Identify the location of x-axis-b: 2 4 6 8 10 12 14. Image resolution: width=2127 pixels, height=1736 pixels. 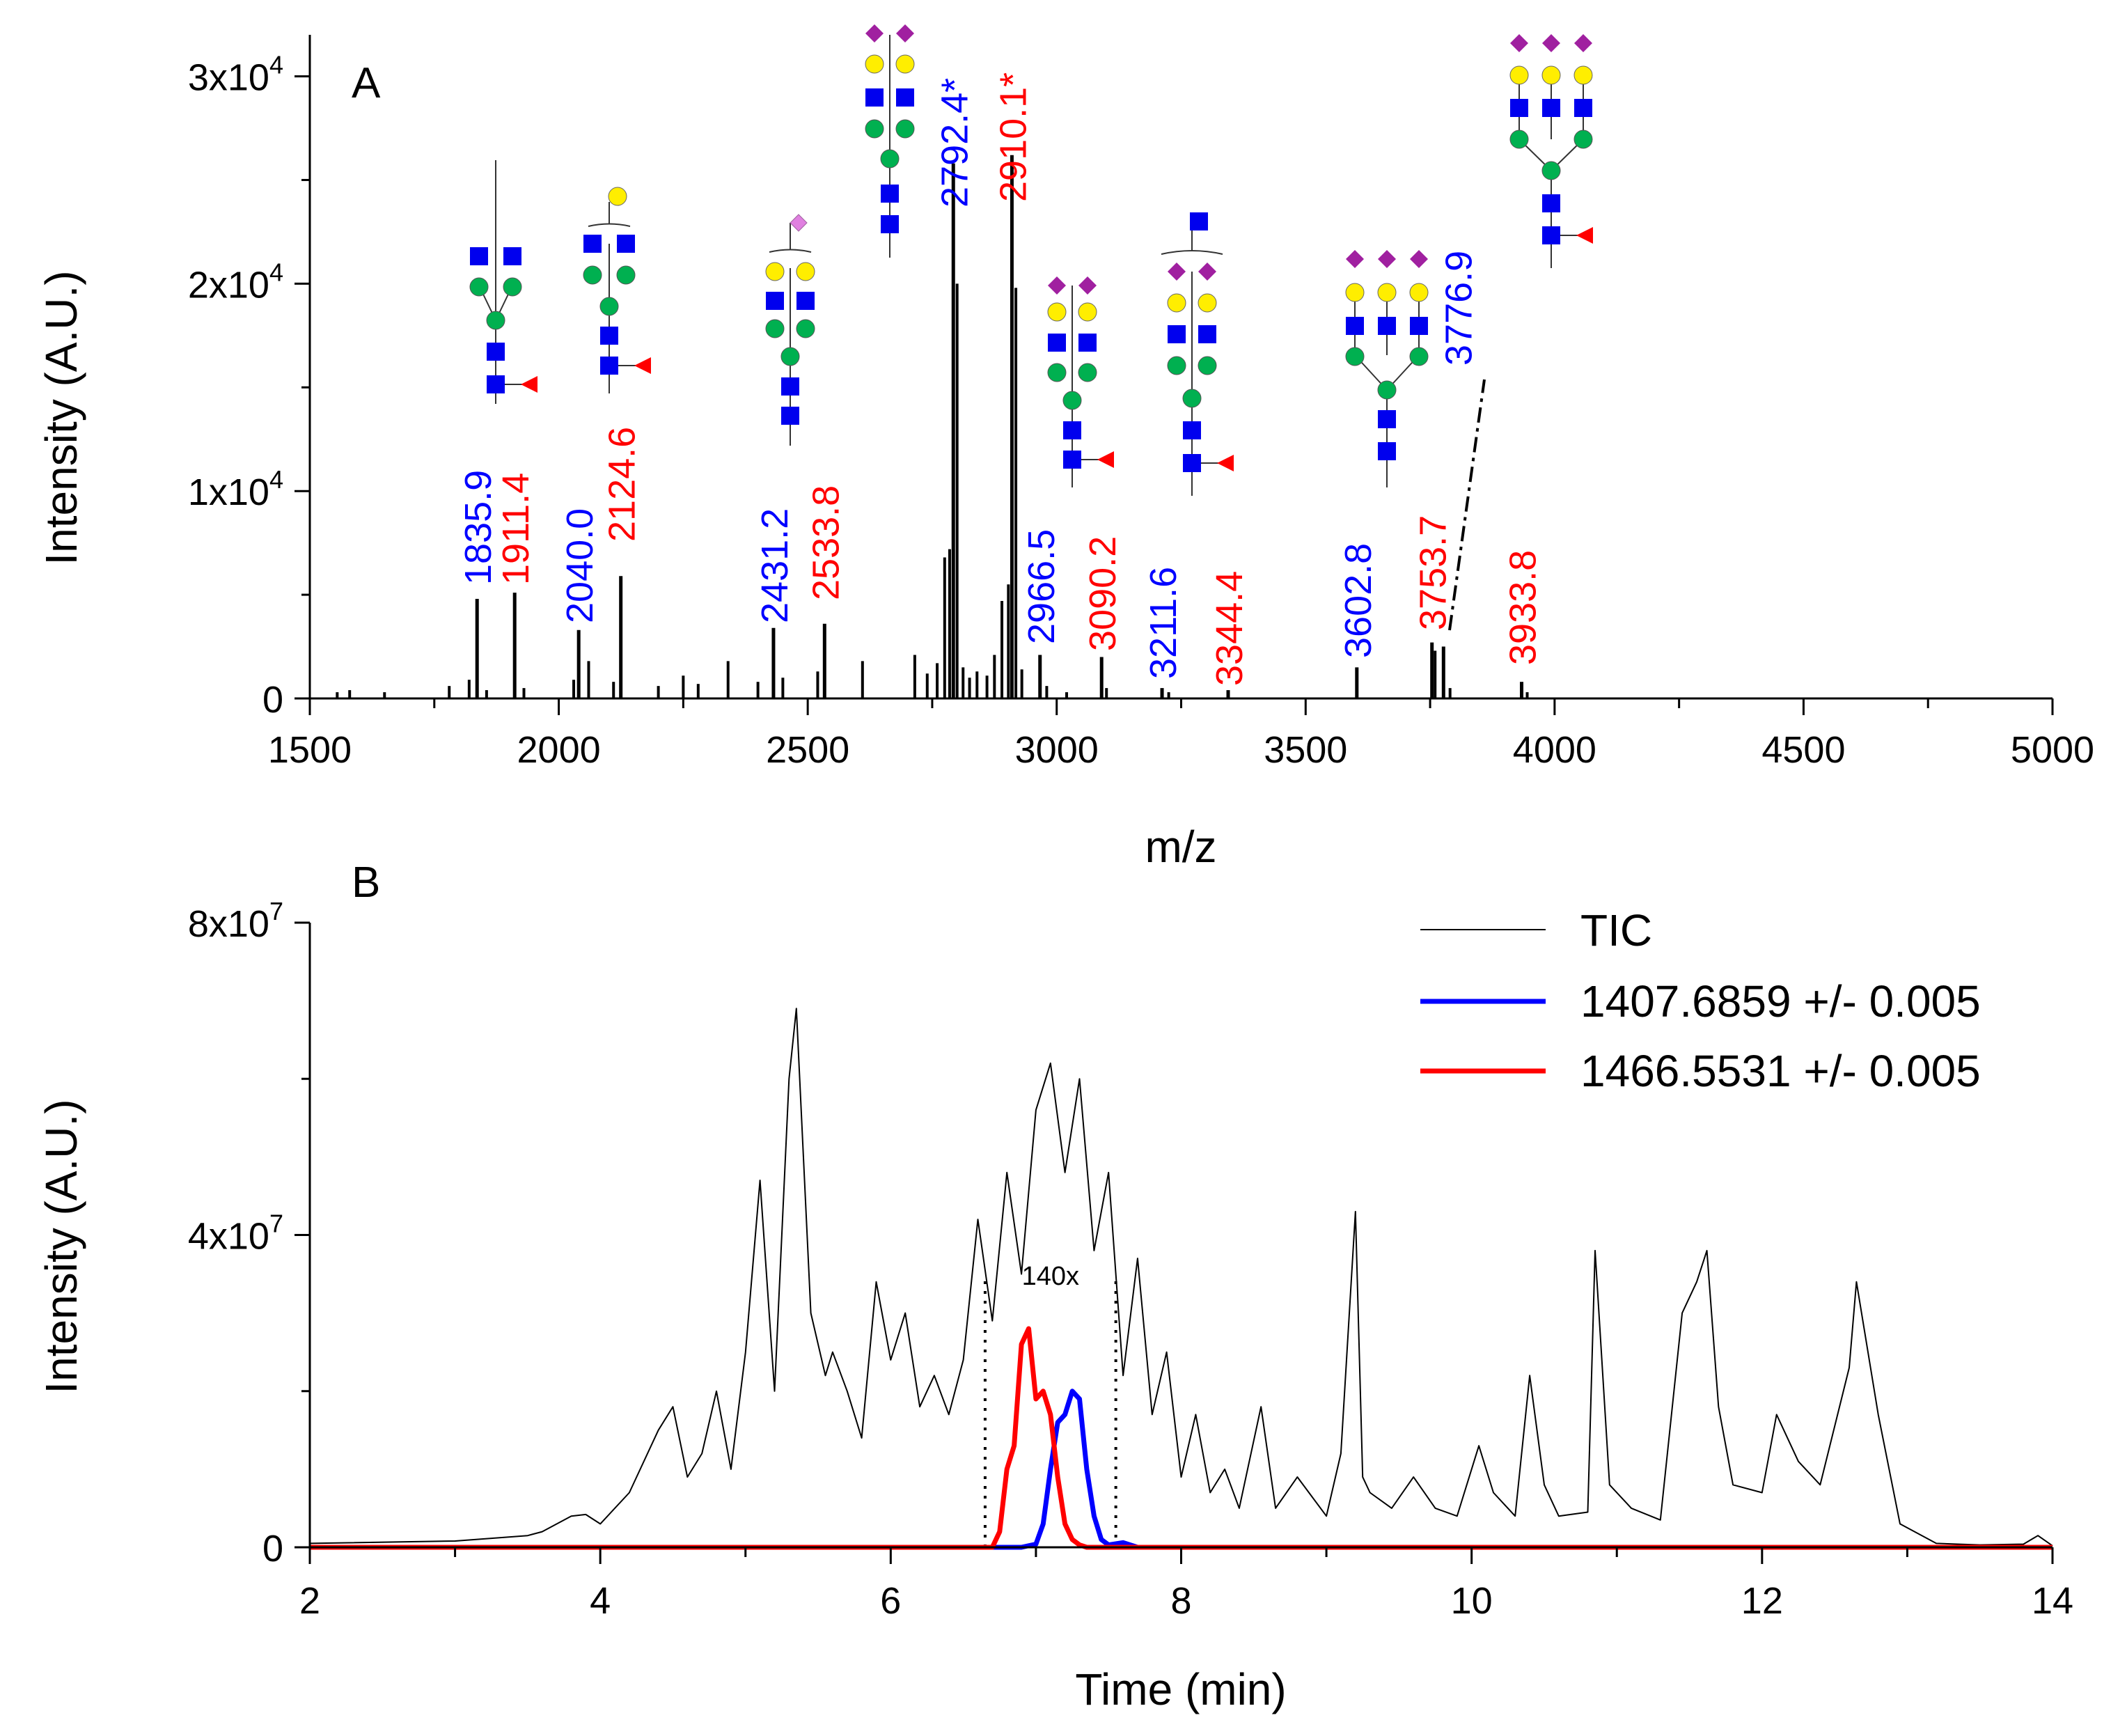
(1186, 1584).